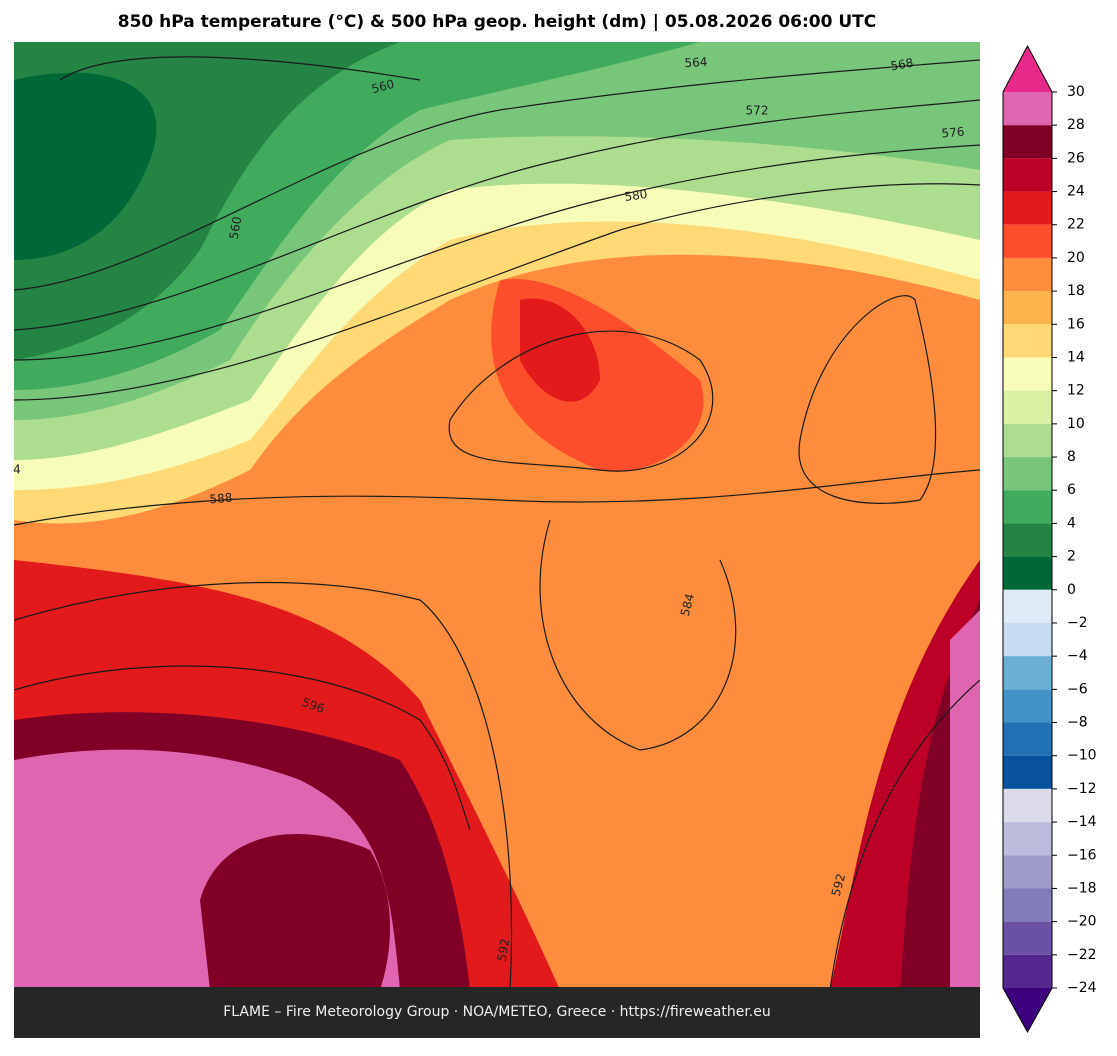 The image size is (1117, 1056). I want to click on colorbar-tick-label: 8, so click(1071, 457).